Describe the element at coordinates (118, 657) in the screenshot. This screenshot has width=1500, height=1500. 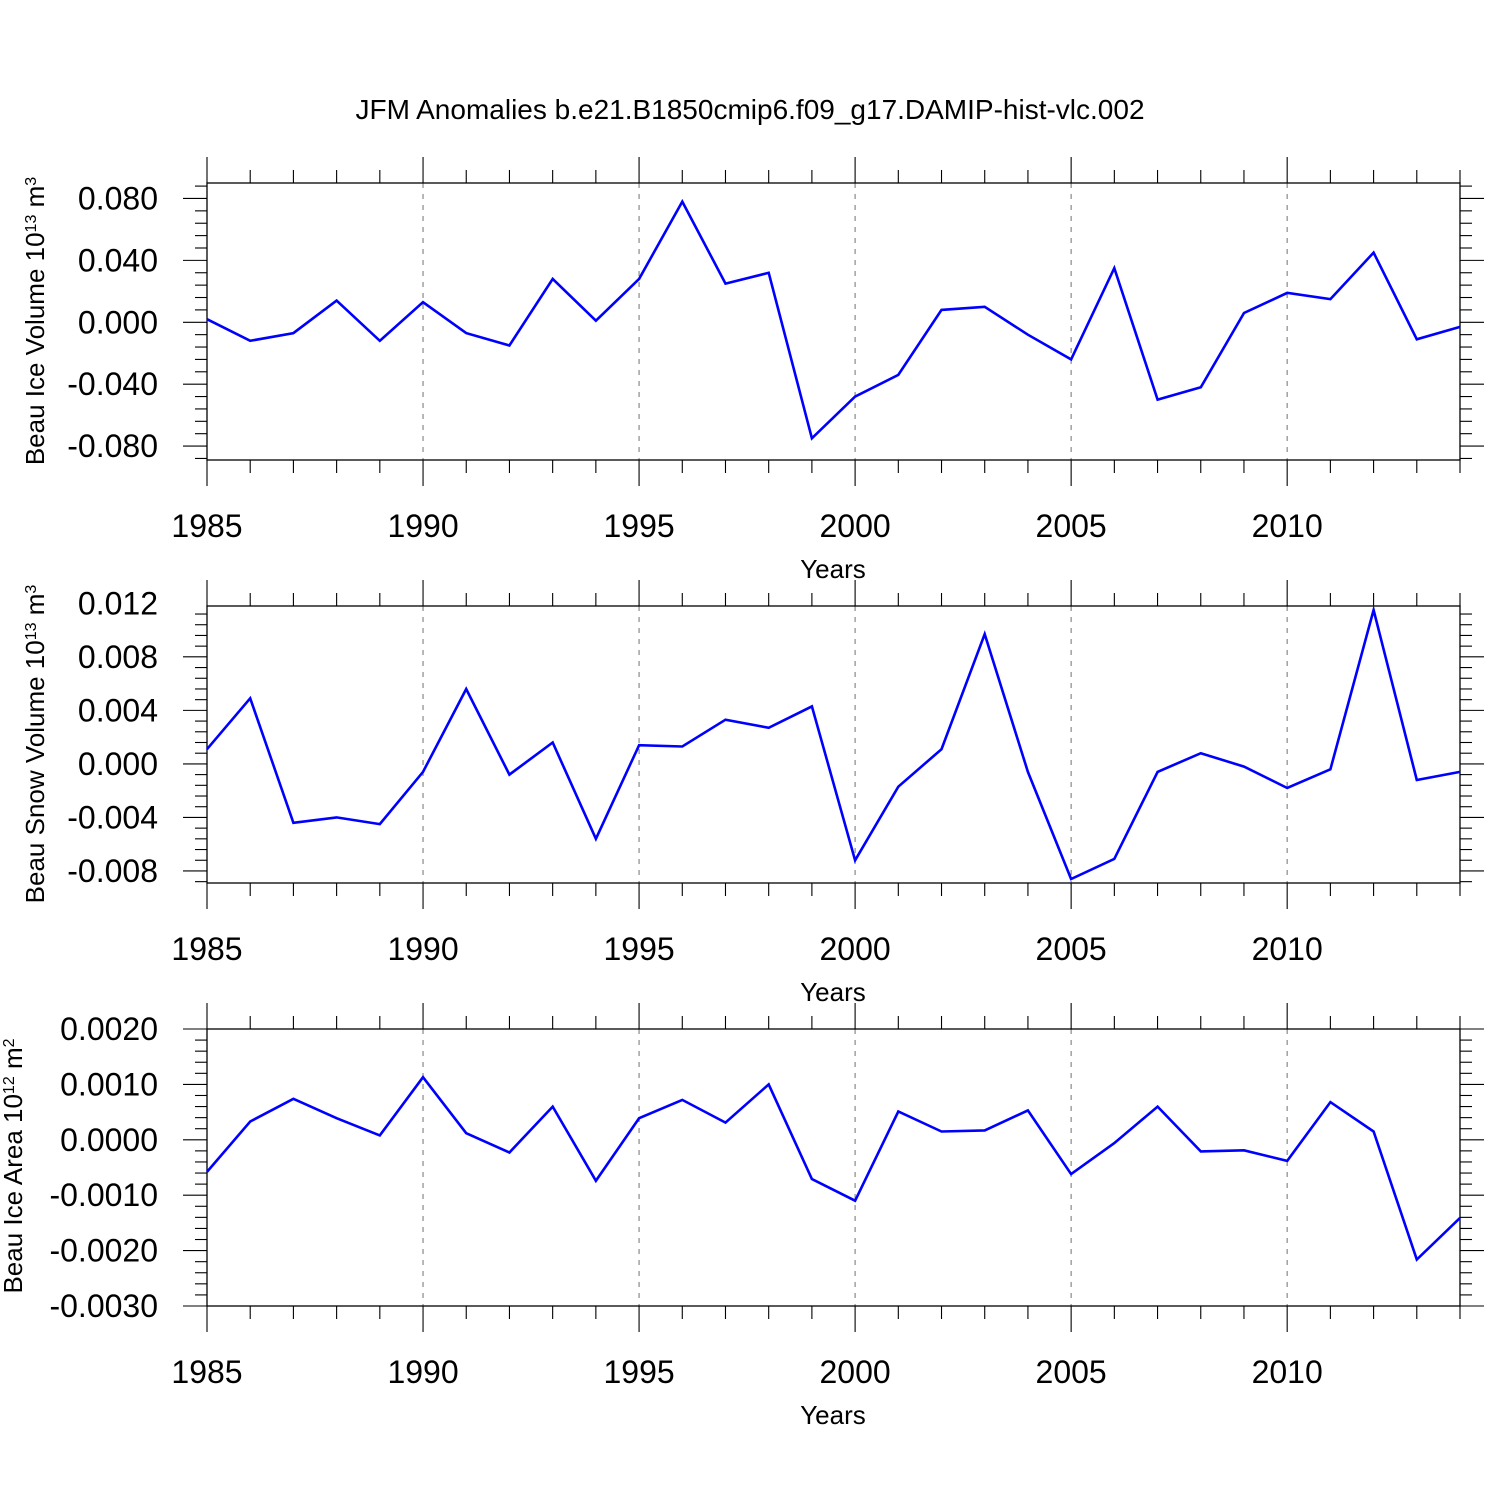
I see `y-tick-label: 0.008` at that location.